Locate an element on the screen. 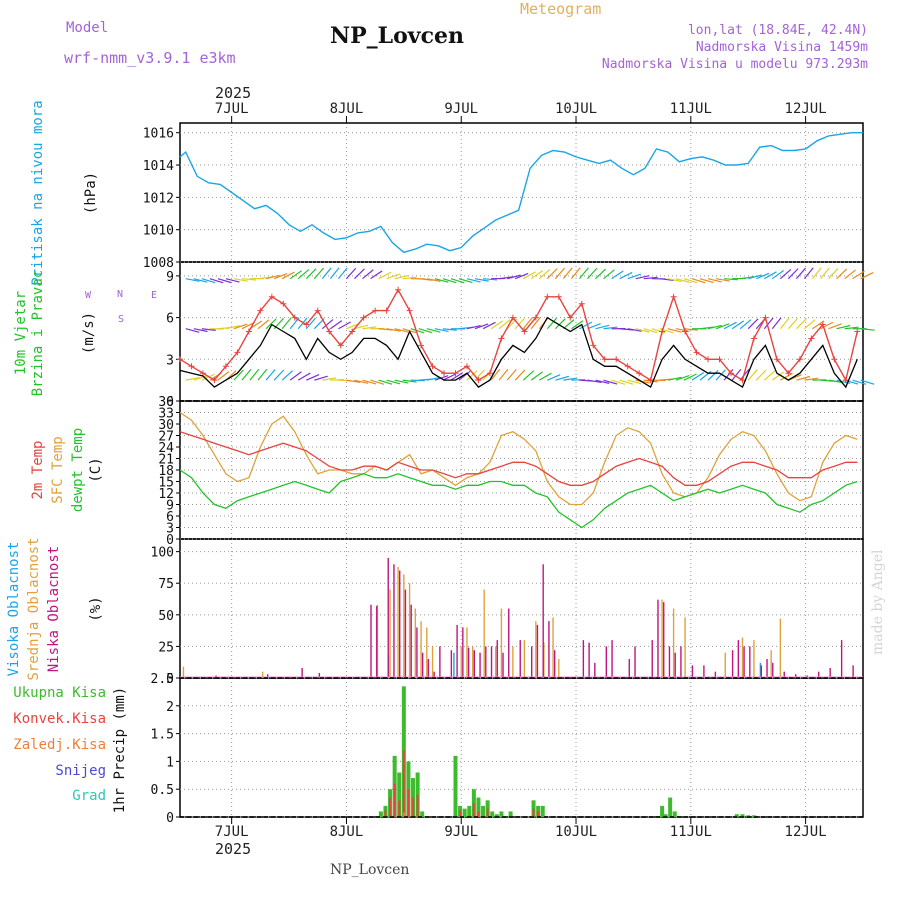 This screenshot has width=900, height=900. panel-0-ytick-label: 1010 is located at coordinates (158, 231).